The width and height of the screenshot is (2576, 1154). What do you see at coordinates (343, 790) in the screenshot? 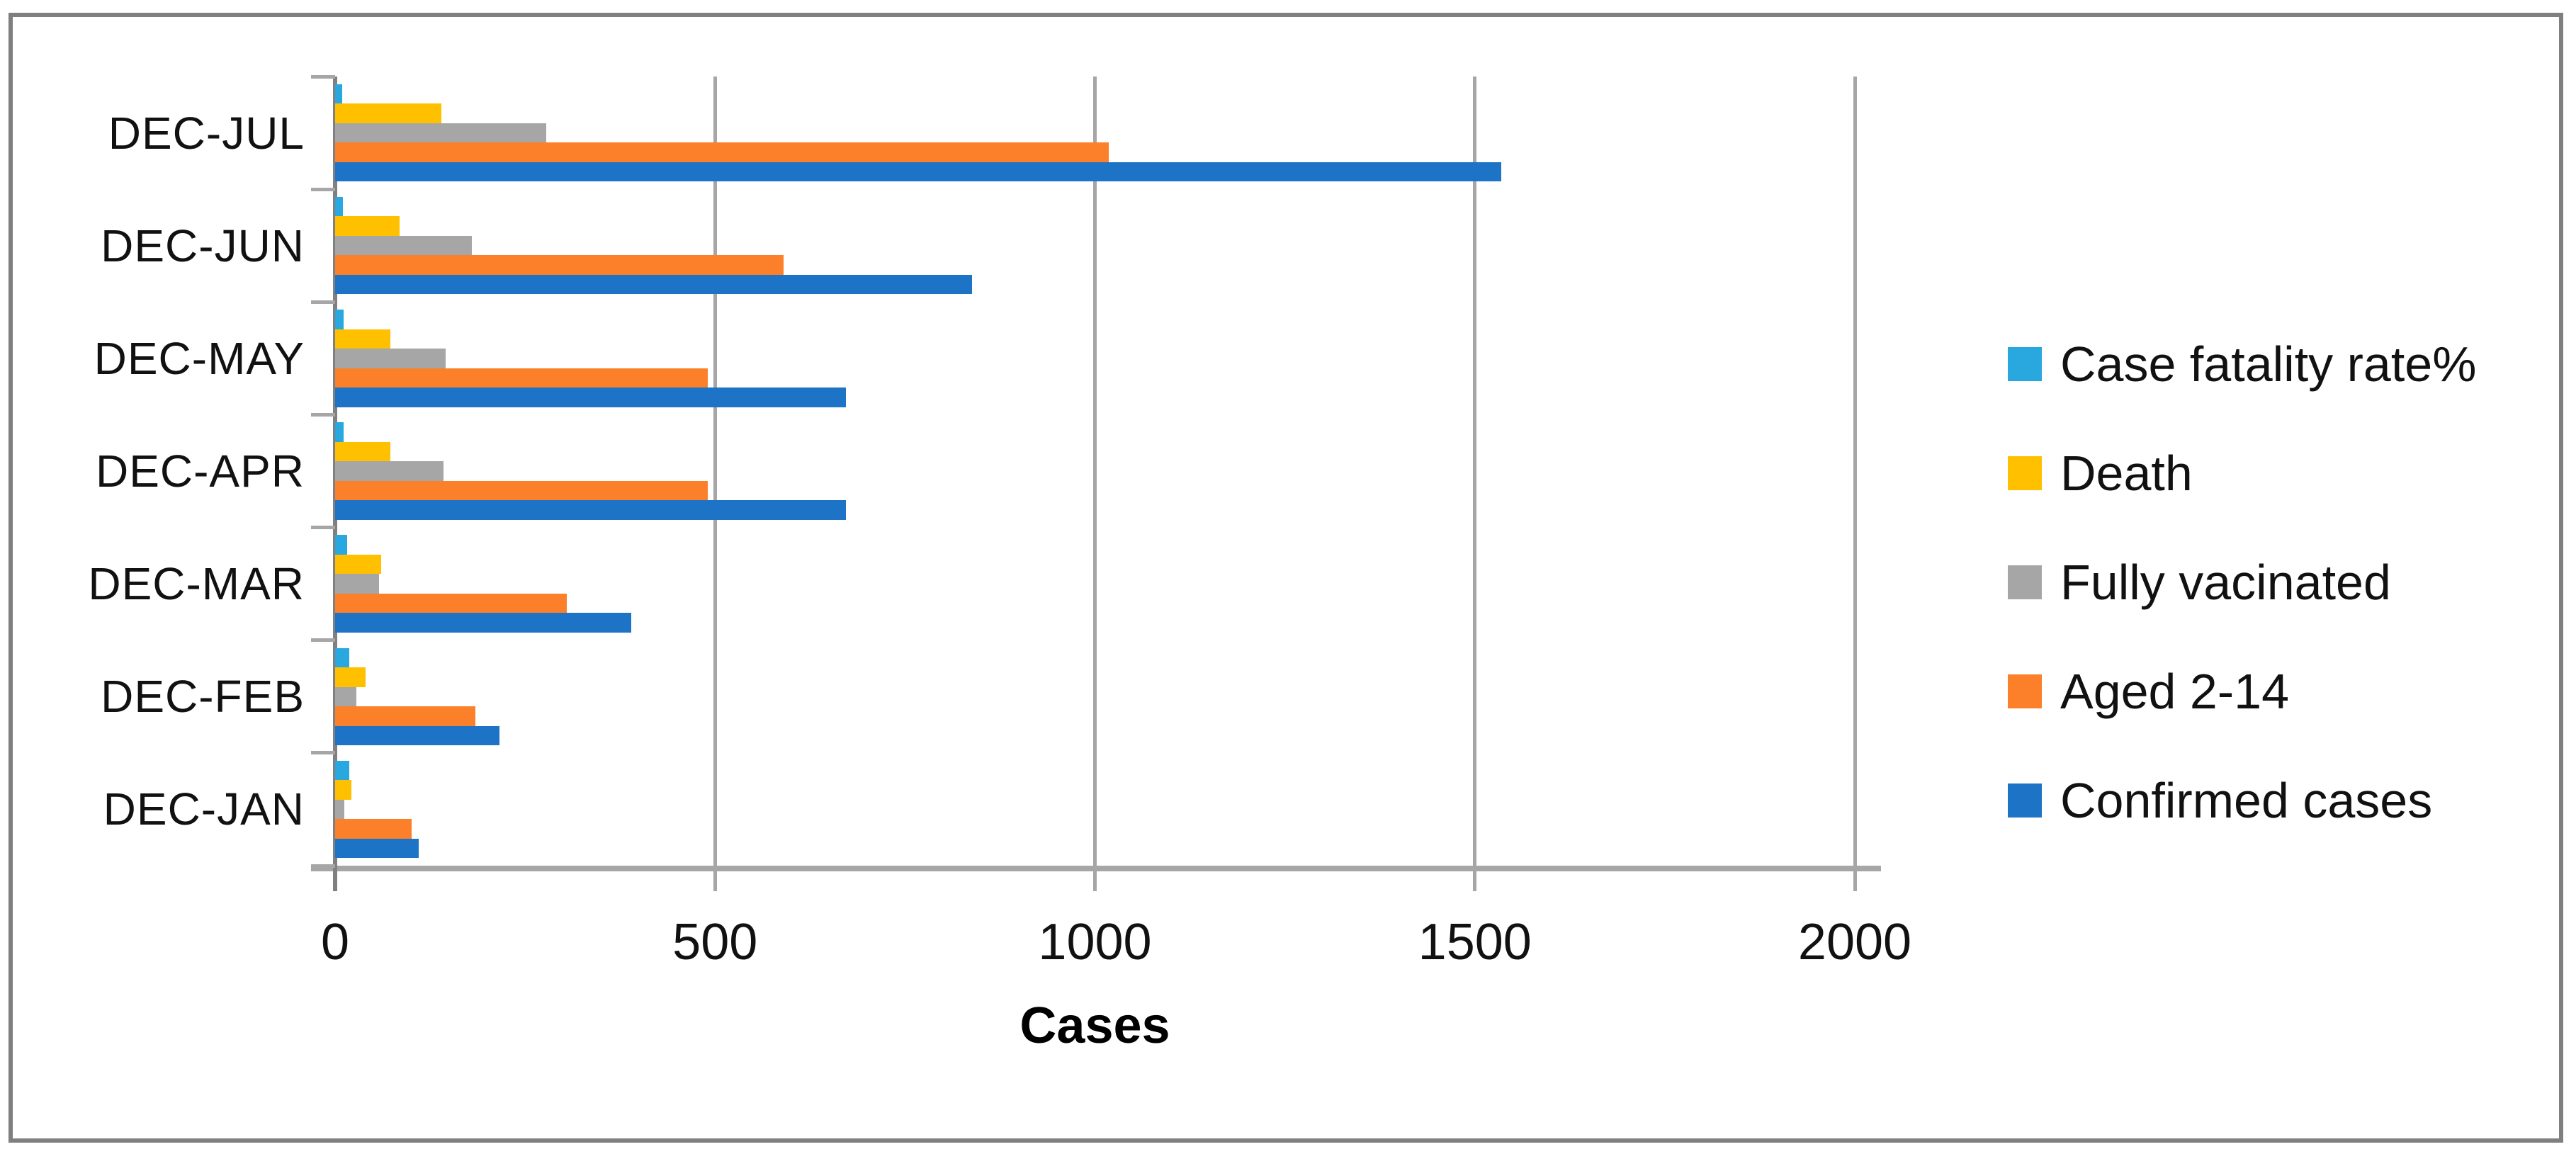
I see `bar-dec-jan-death` at bounding box center [343, 790].